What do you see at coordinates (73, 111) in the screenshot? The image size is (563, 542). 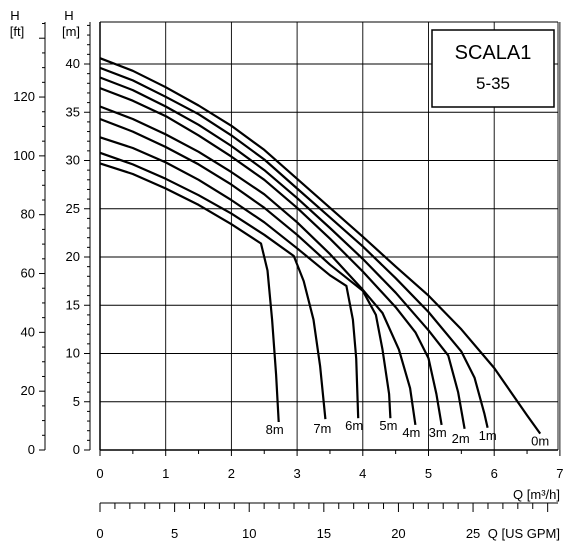 I see `y-tick-label-m: 35` at bounding box center [73, 111].